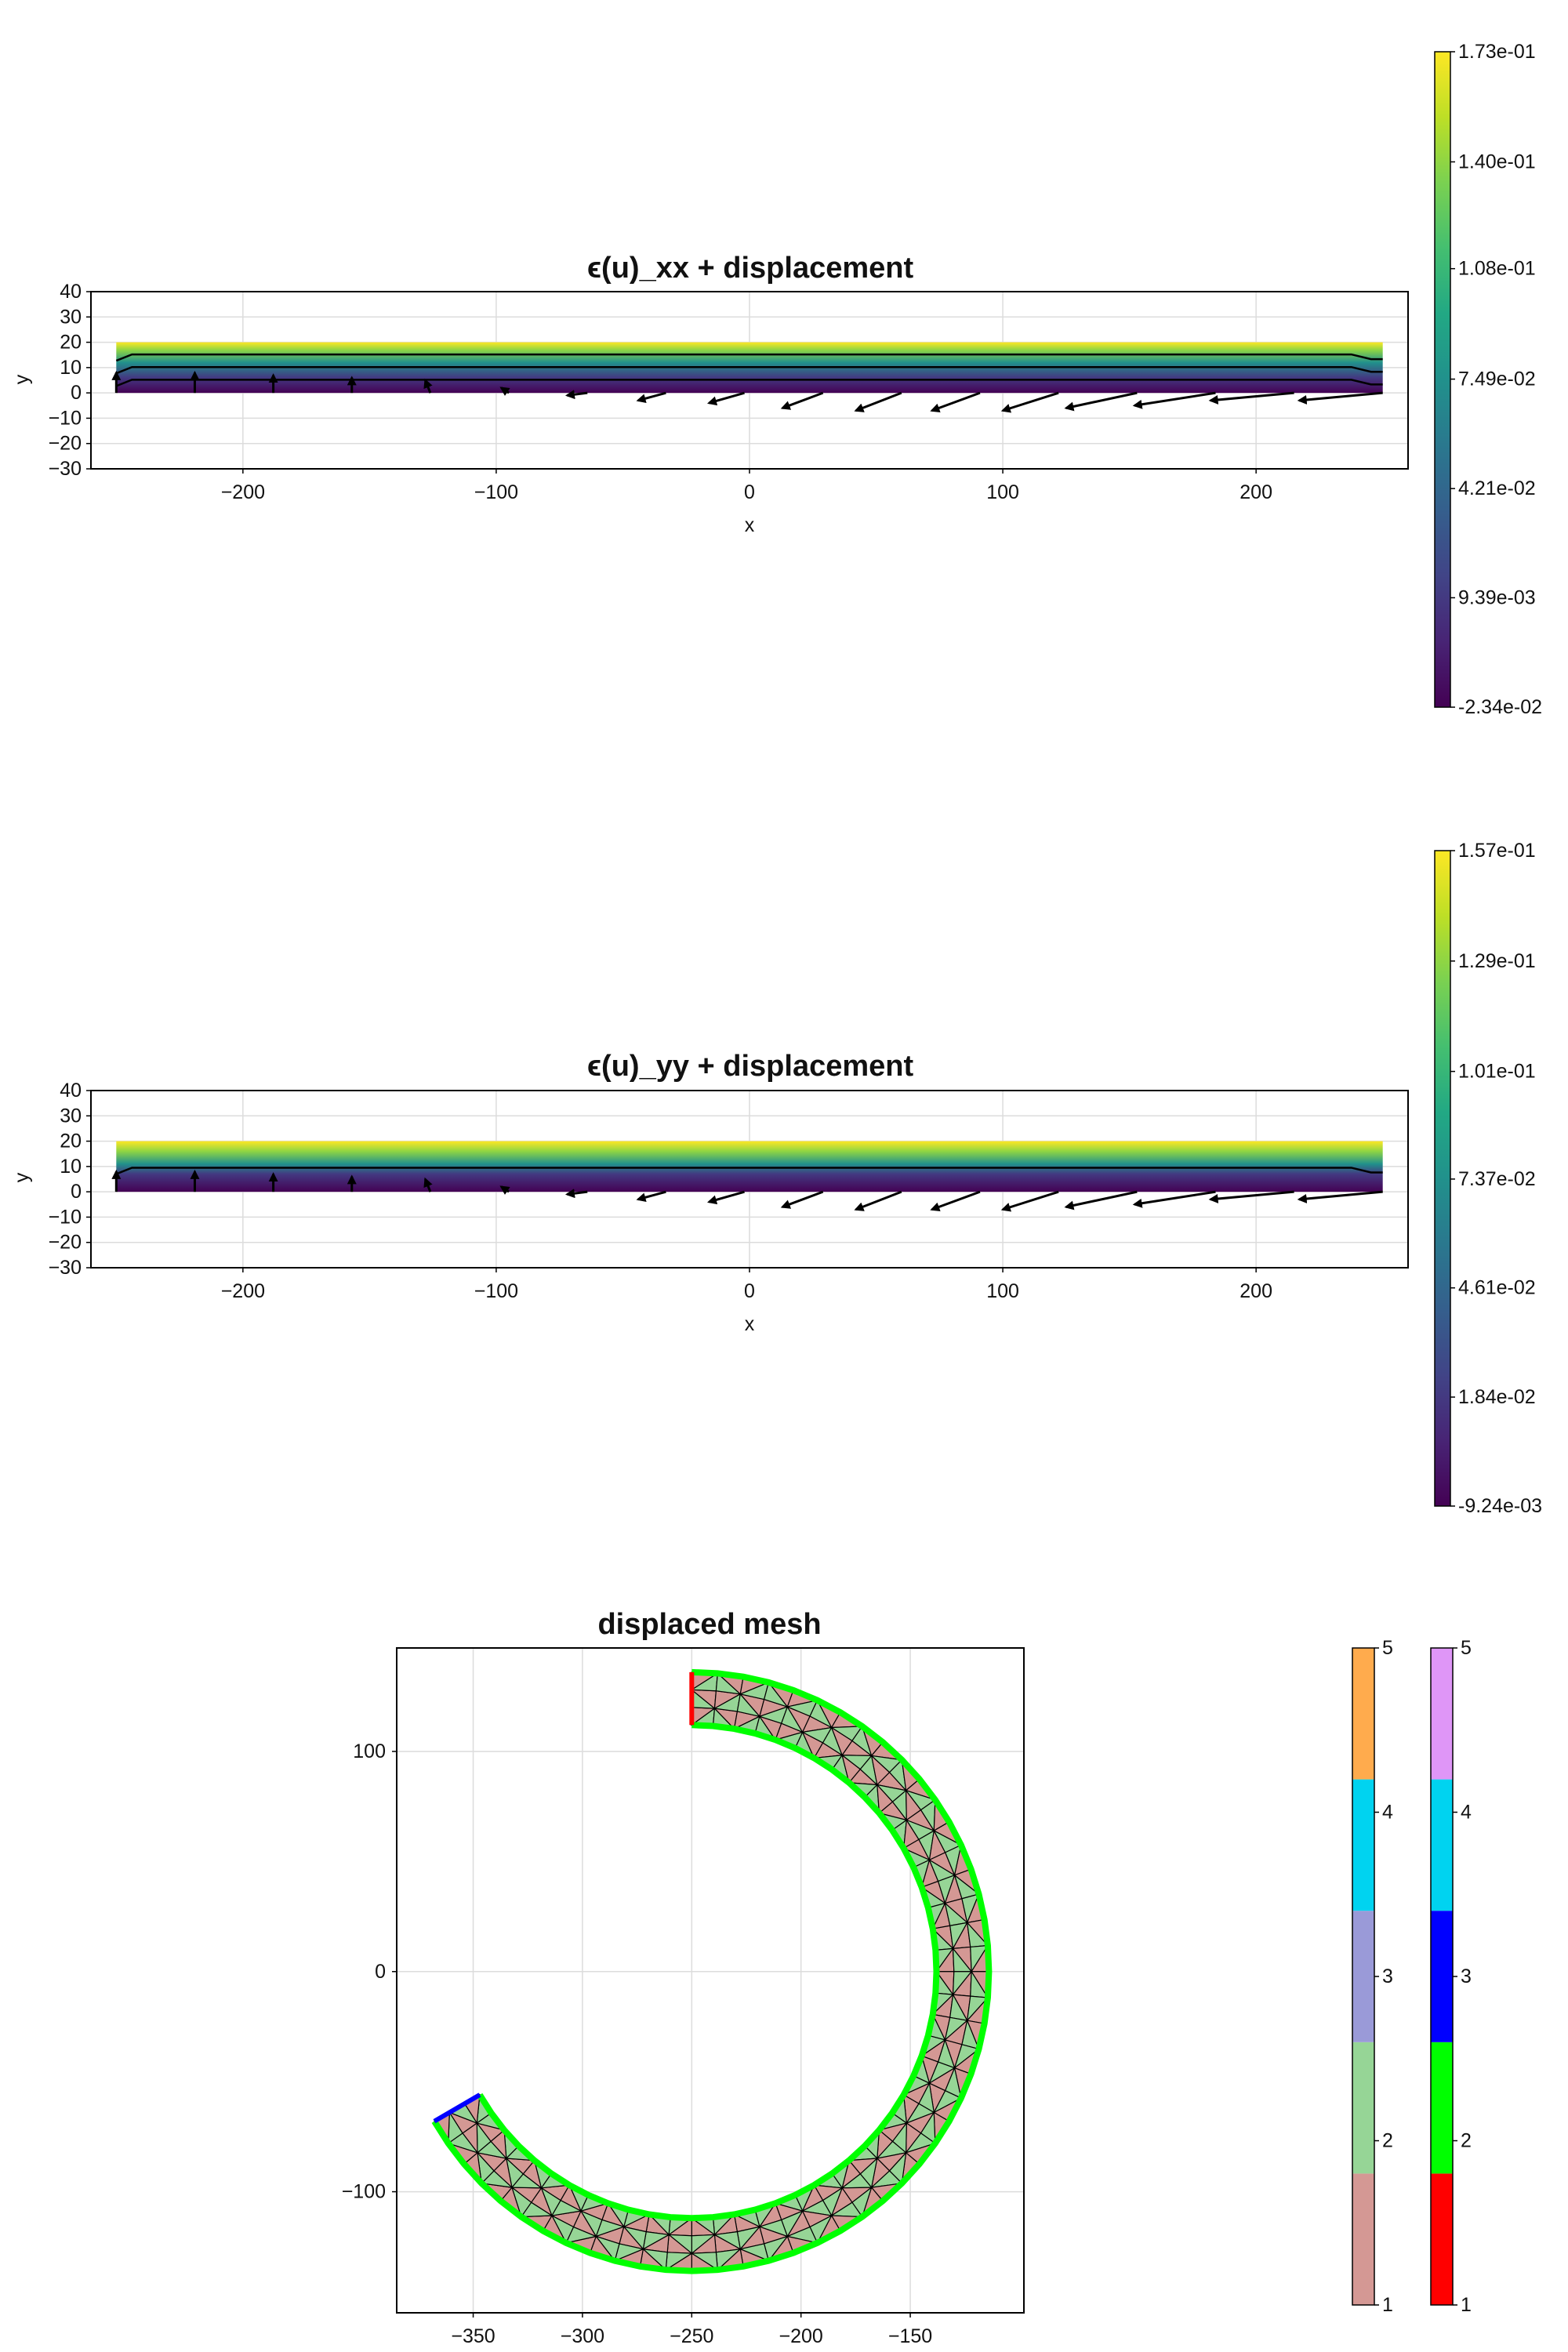 The height and width of the screenshot is (2352, 1568). Describe the element at coordinates (473, 2336) in the screenshot. I see `x-tick-label: −350` at that location.